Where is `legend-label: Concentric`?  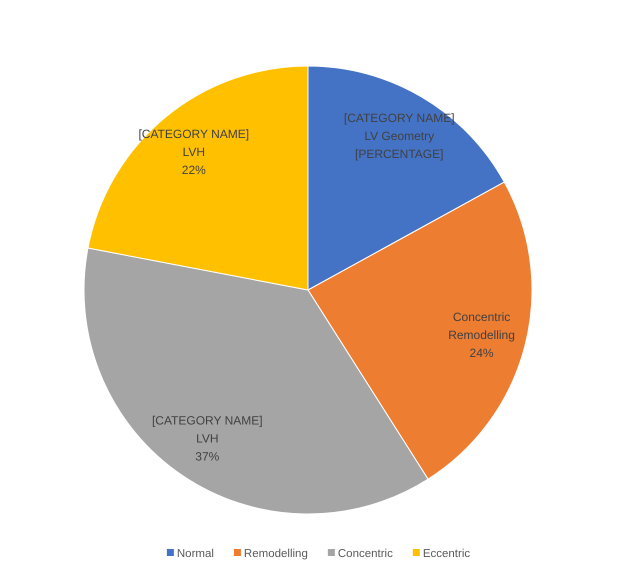
legend-label: Concentric is located at coordinates (366, 554).